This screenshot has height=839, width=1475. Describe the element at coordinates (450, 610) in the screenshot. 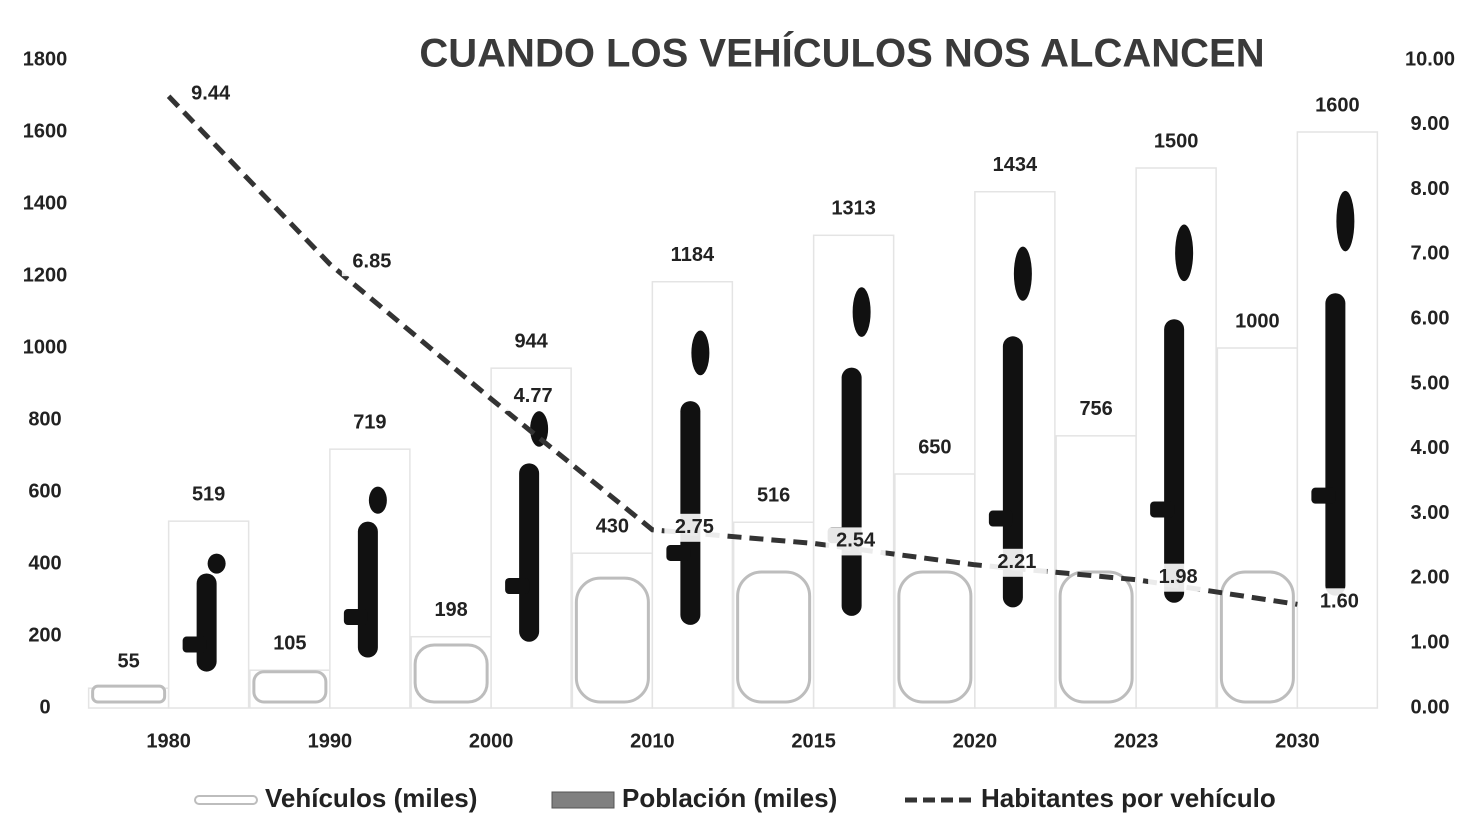

I see `bar-value-label: 198` at that location.